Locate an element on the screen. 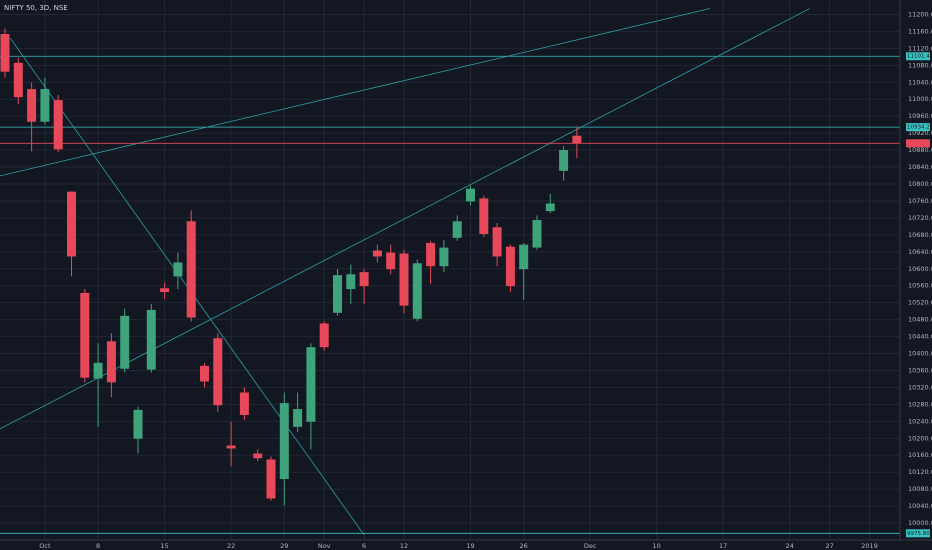 The height and width of the screenshot is (550, 932). y-tick-label: 10480.00 is located at coordinates (920, 320).